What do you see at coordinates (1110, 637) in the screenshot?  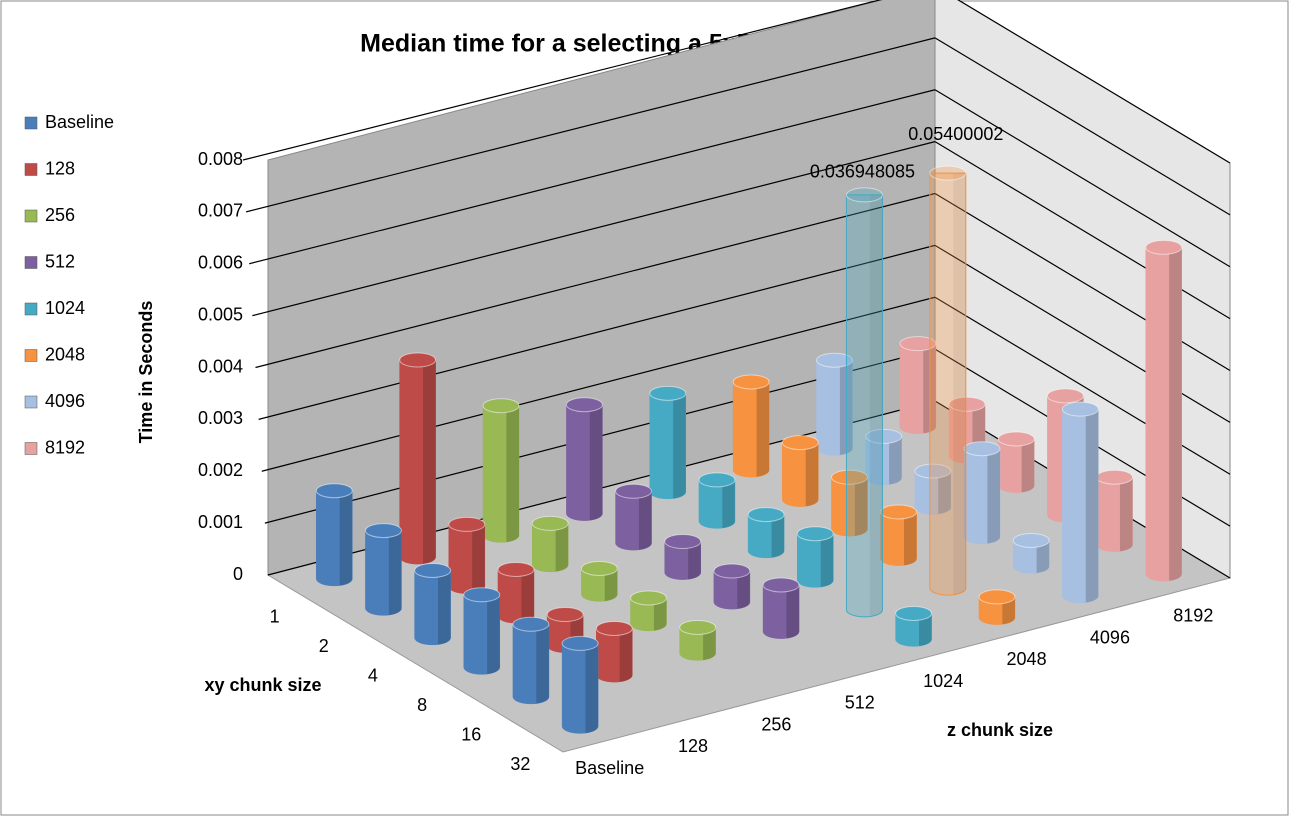 I see `z-tick-label: 4096` at bounding box center [1110, 637].